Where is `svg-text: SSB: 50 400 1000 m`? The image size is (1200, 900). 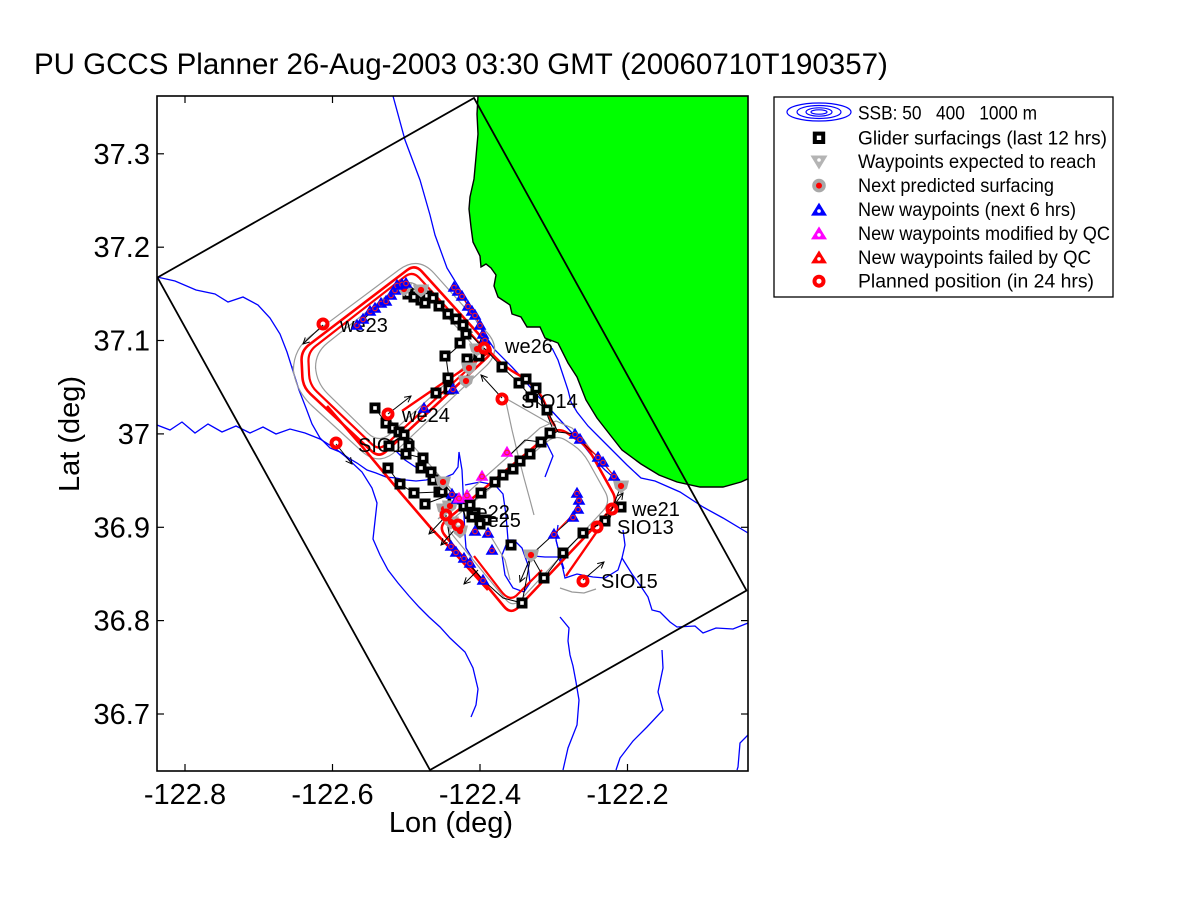 svg-text: SSB: 50 400 1000 m is located at coordinates (947, 114).